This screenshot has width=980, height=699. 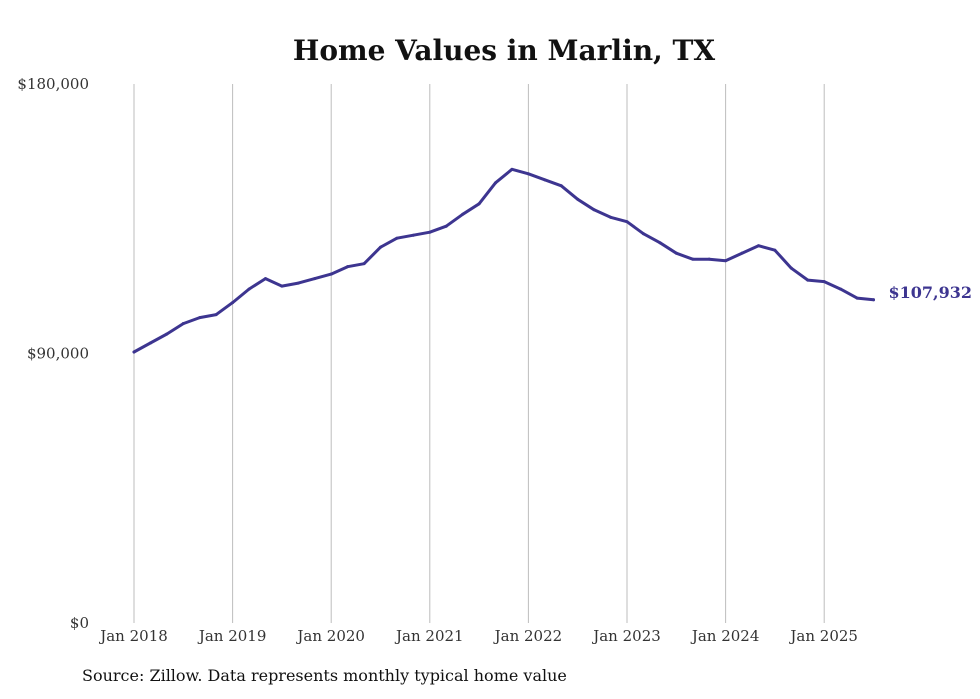 What do you see at coordinates (504, 50) in the screenshot?
I see `chart-title: Home Values in Marlin, TX` at bounding box center [504, 50].